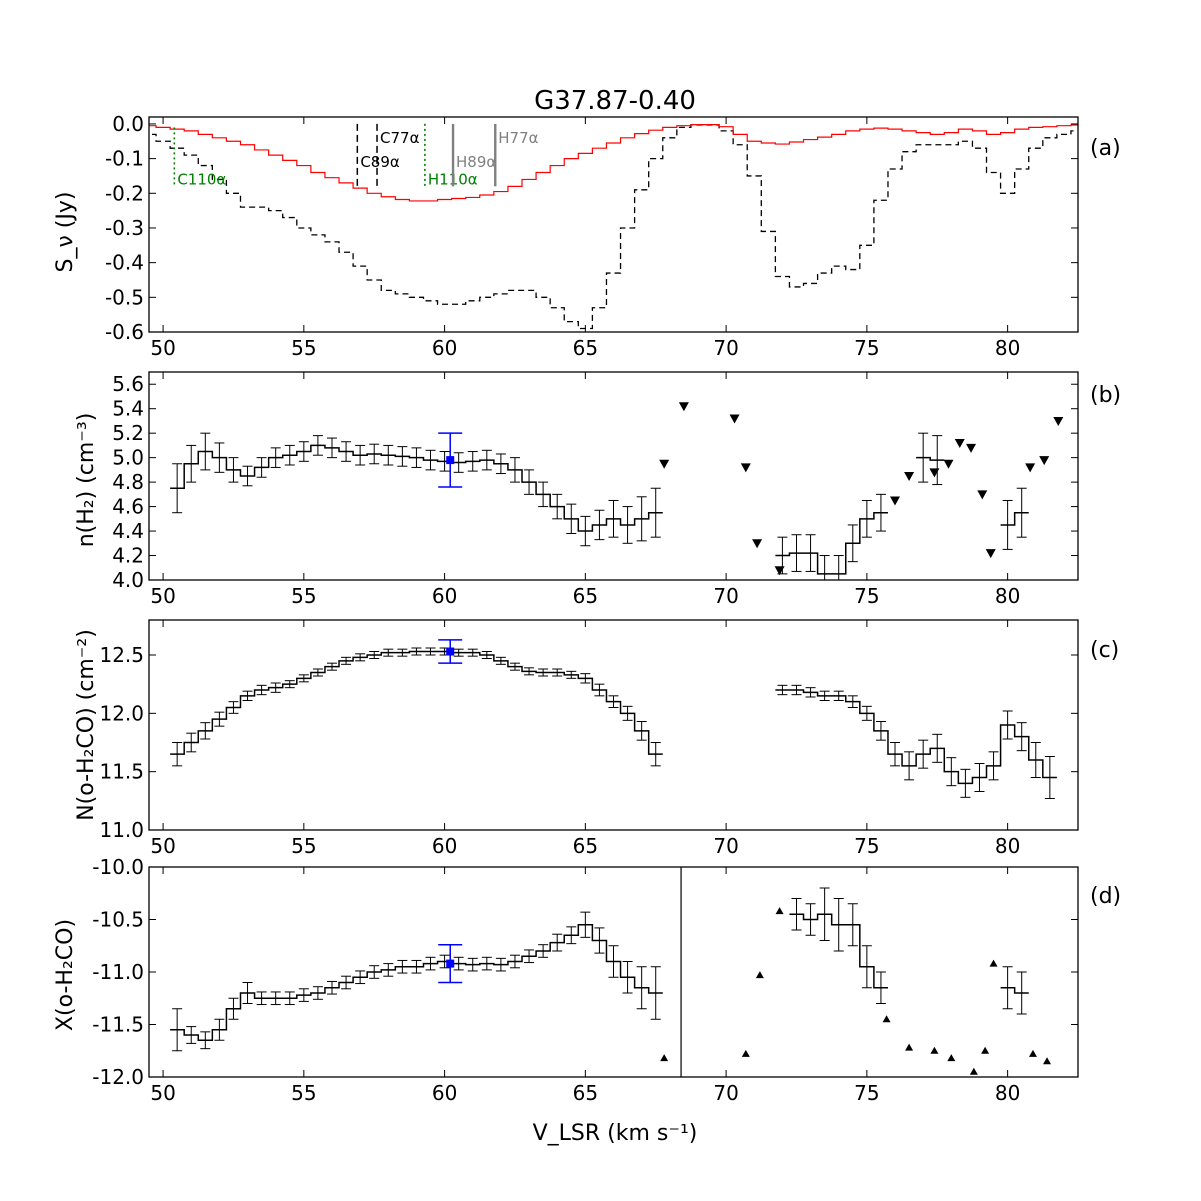 This screenshot has height=1201, width=1201. I want to click on y-tick-label-b: 4.8, so click(128, 482).